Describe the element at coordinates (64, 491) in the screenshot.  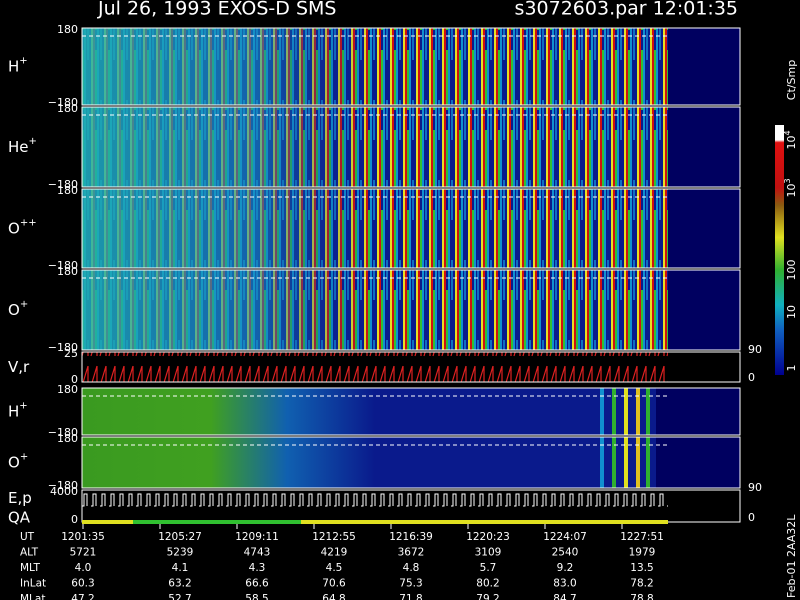
I see `y-tick-label: 4000` at that location.